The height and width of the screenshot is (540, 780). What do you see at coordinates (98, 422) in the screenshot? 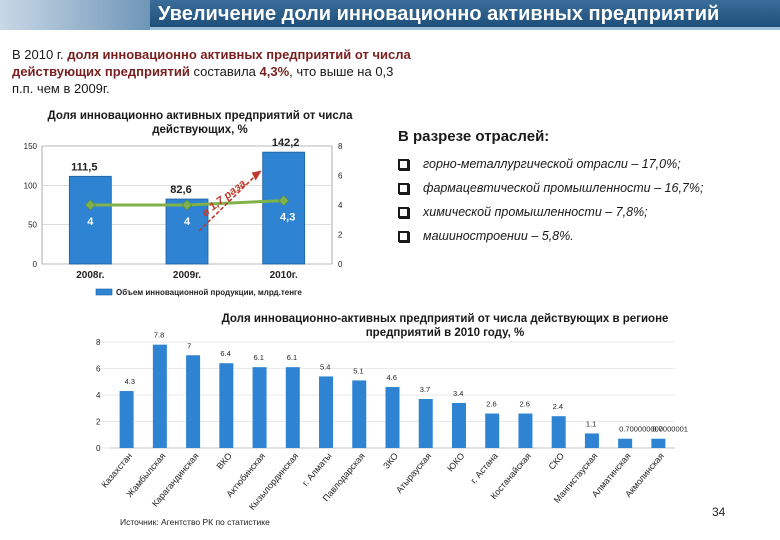
I see `chart2-y-tick-label: 2` at bounding box center [98, 422].